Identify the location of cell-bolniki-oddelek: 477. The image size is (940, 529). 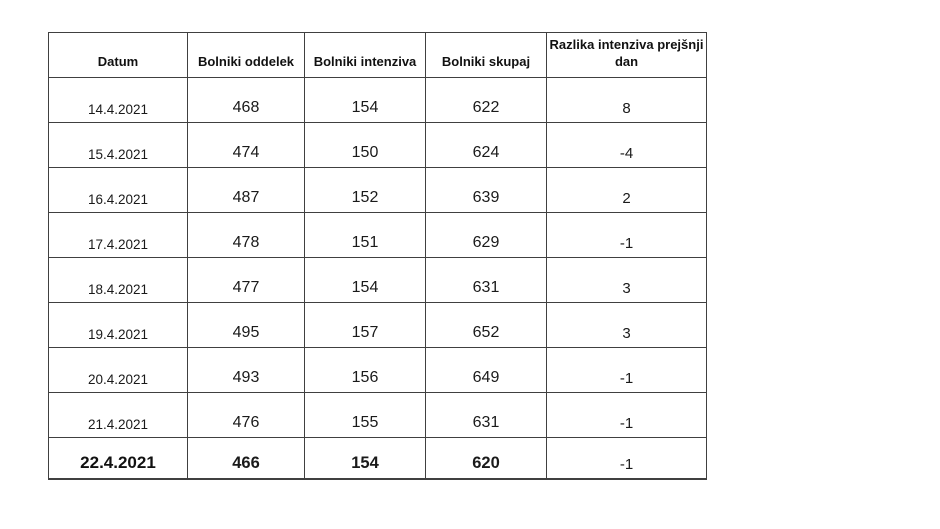
(246, 280).